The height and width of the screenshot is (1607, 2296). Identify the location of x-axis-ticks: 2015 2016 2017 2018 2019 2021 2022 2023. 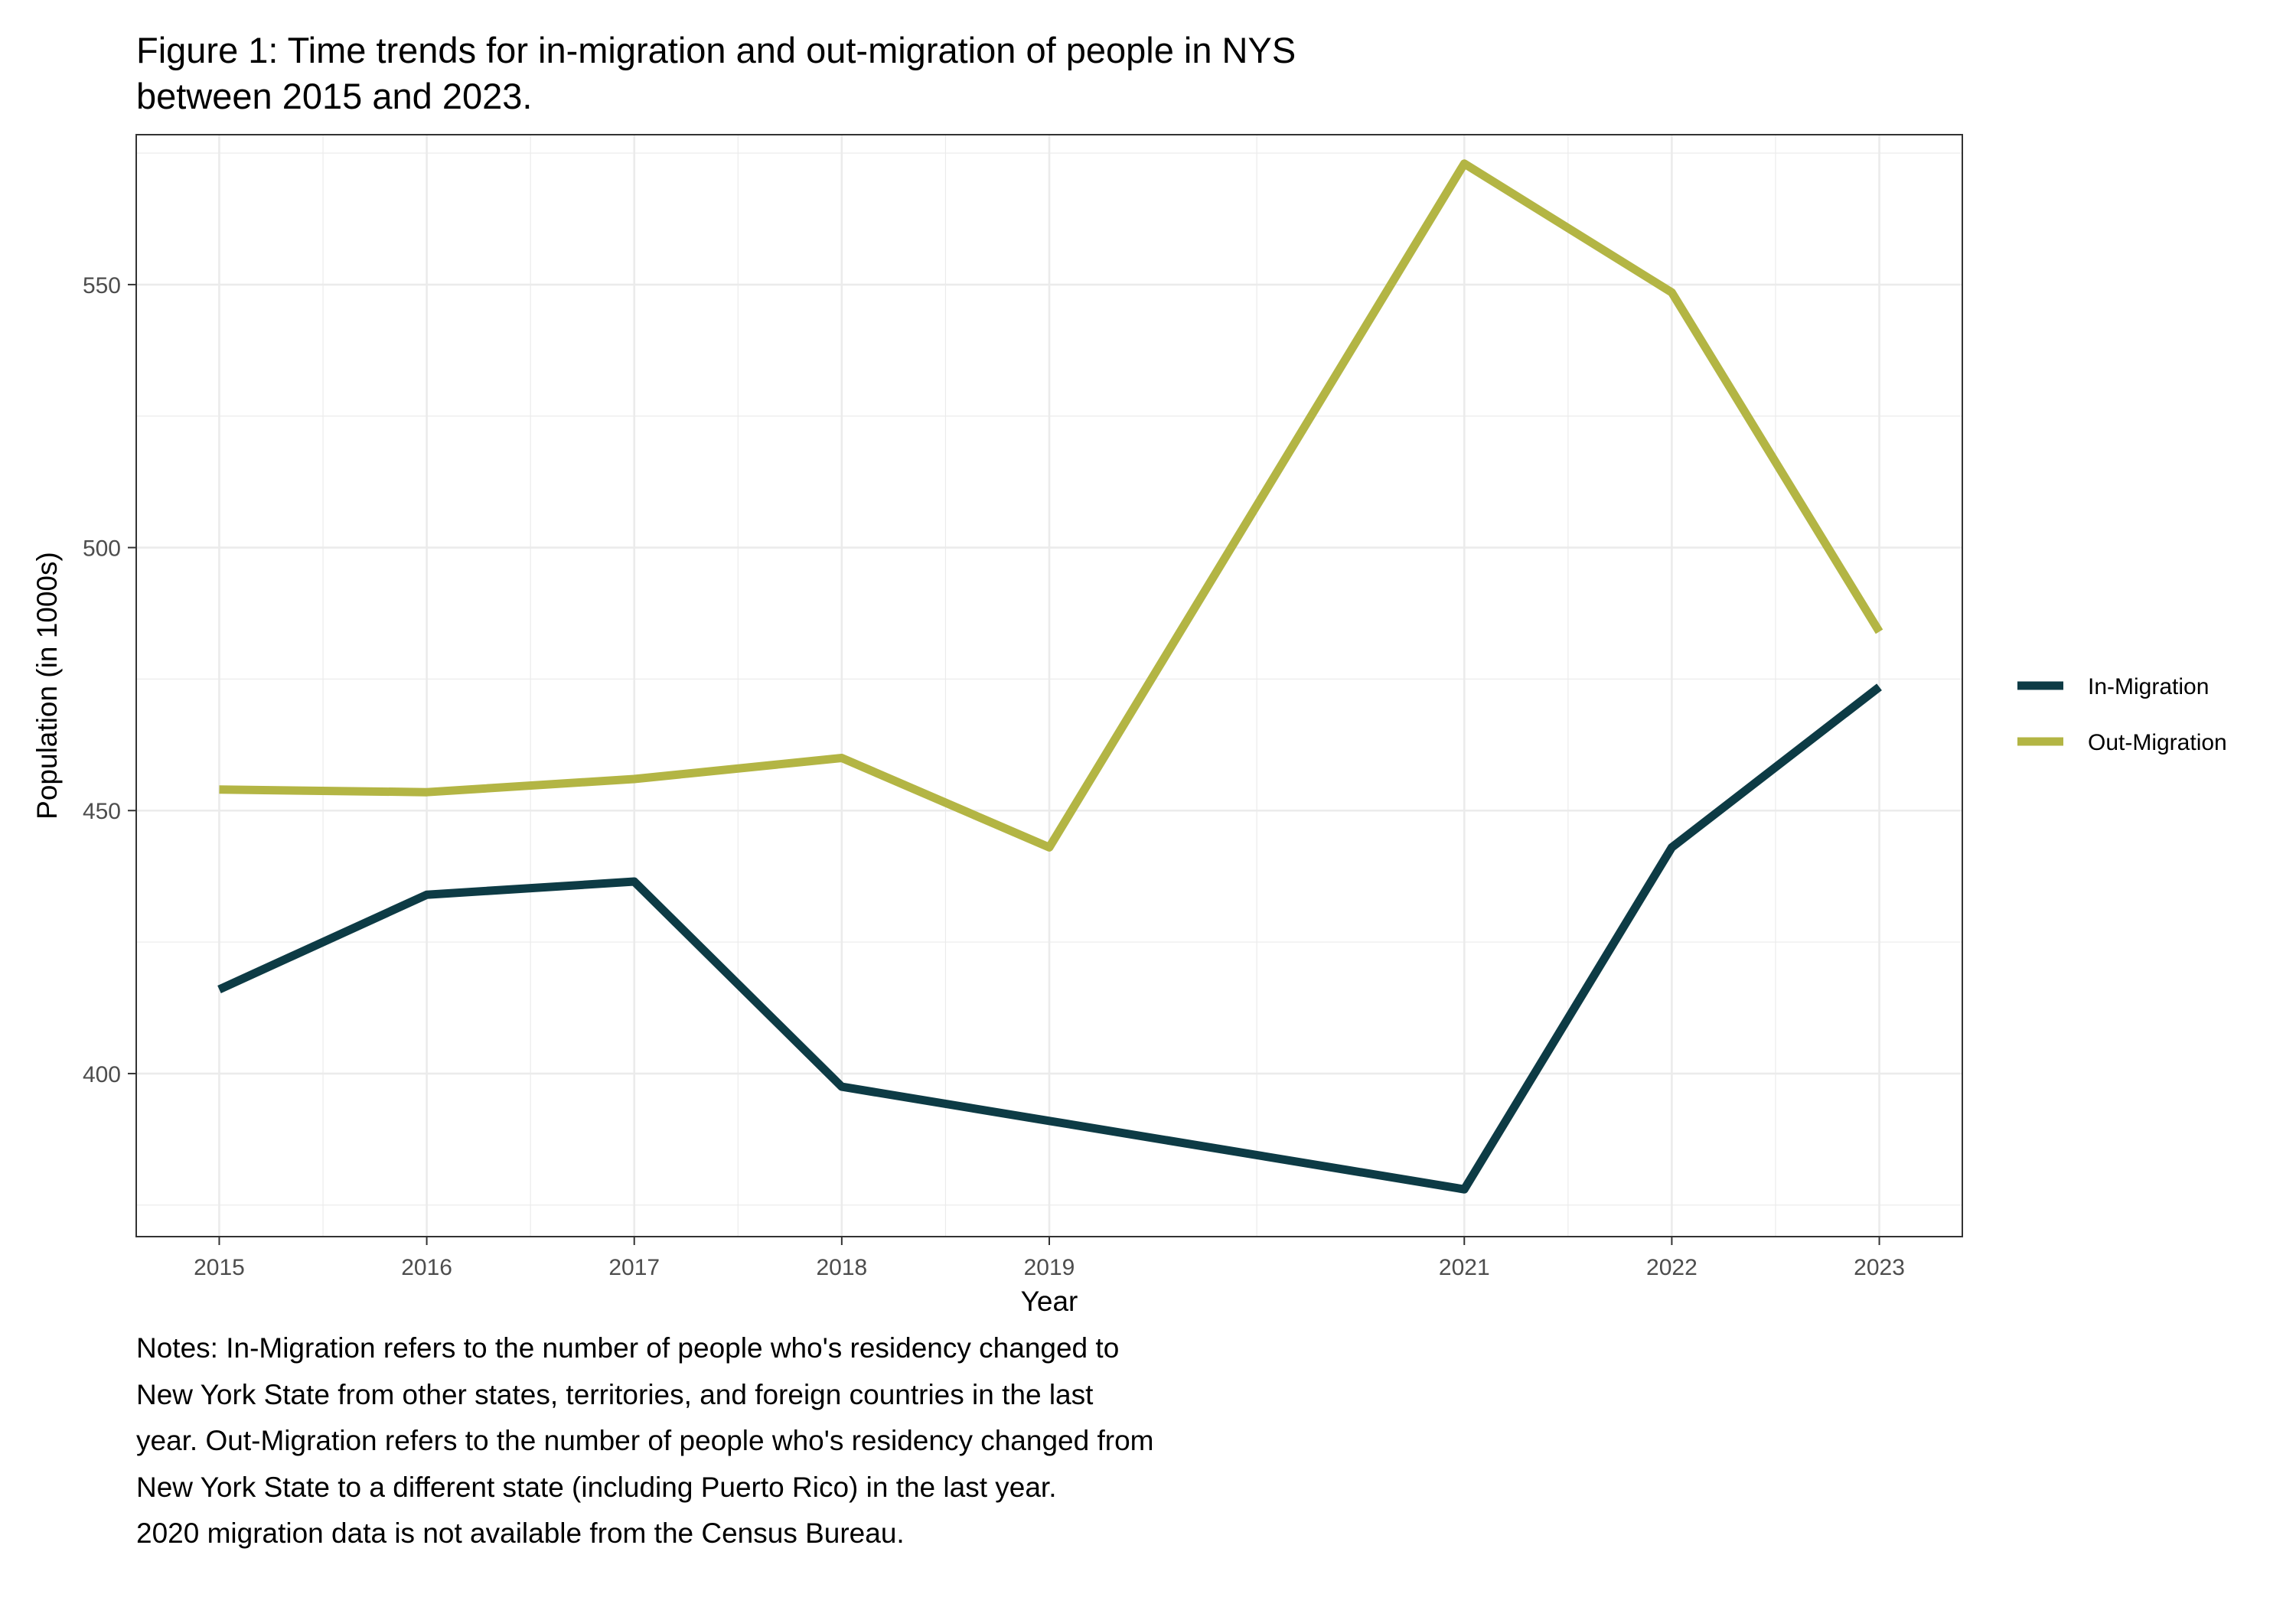
(1049, 1258).